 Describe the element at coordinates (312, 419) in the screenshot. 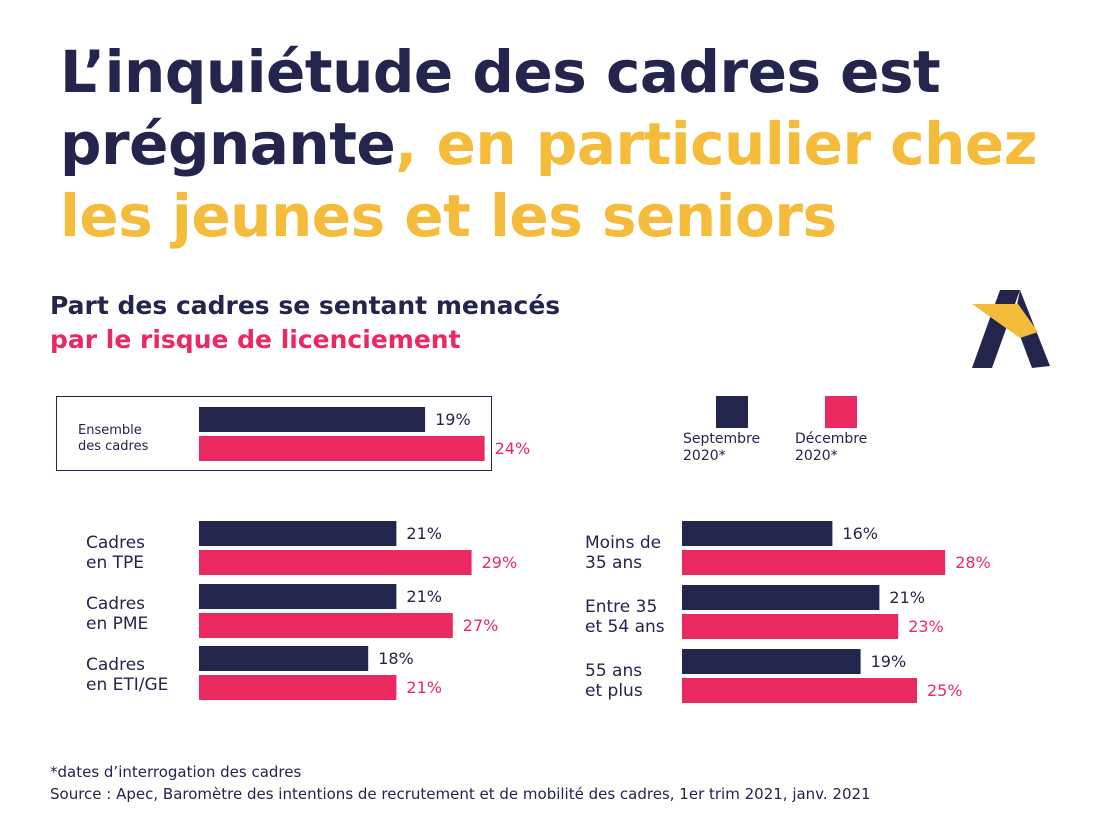

I see `bar-ensemble-september` at that location.